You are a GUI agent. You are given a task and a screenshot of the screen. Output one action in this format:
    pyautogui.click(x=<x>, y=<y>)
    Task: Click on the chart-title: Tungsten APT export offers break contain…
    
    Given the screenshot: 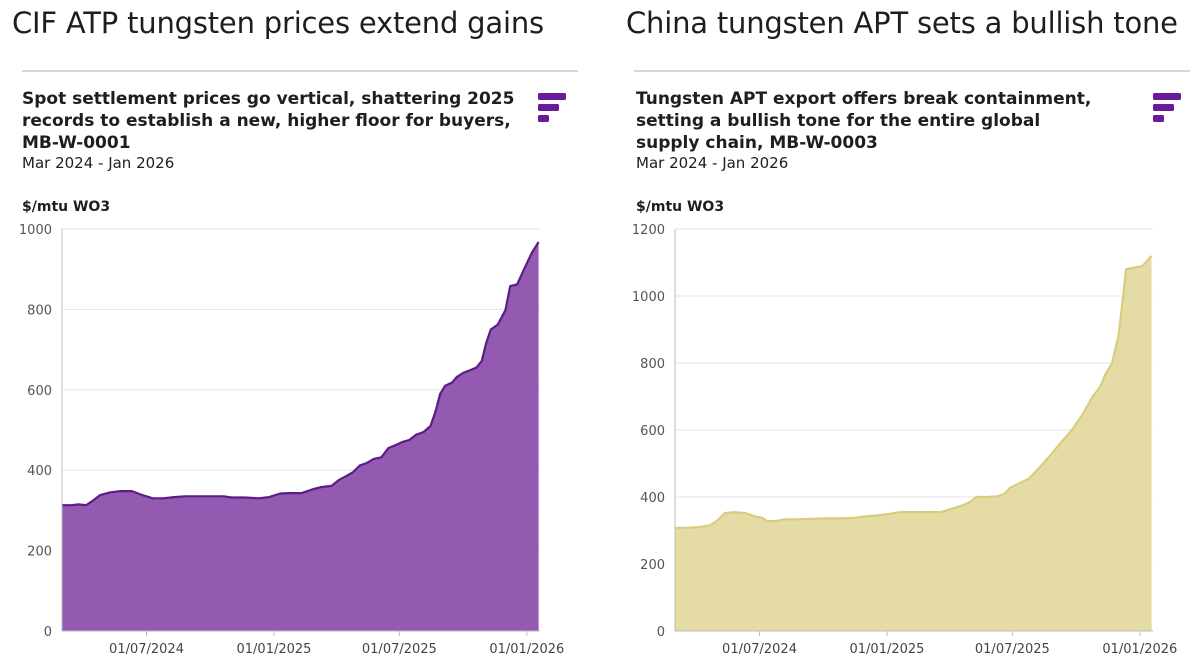 What is the action you would take?
    pyautogui.click(x=864, y=121)
    